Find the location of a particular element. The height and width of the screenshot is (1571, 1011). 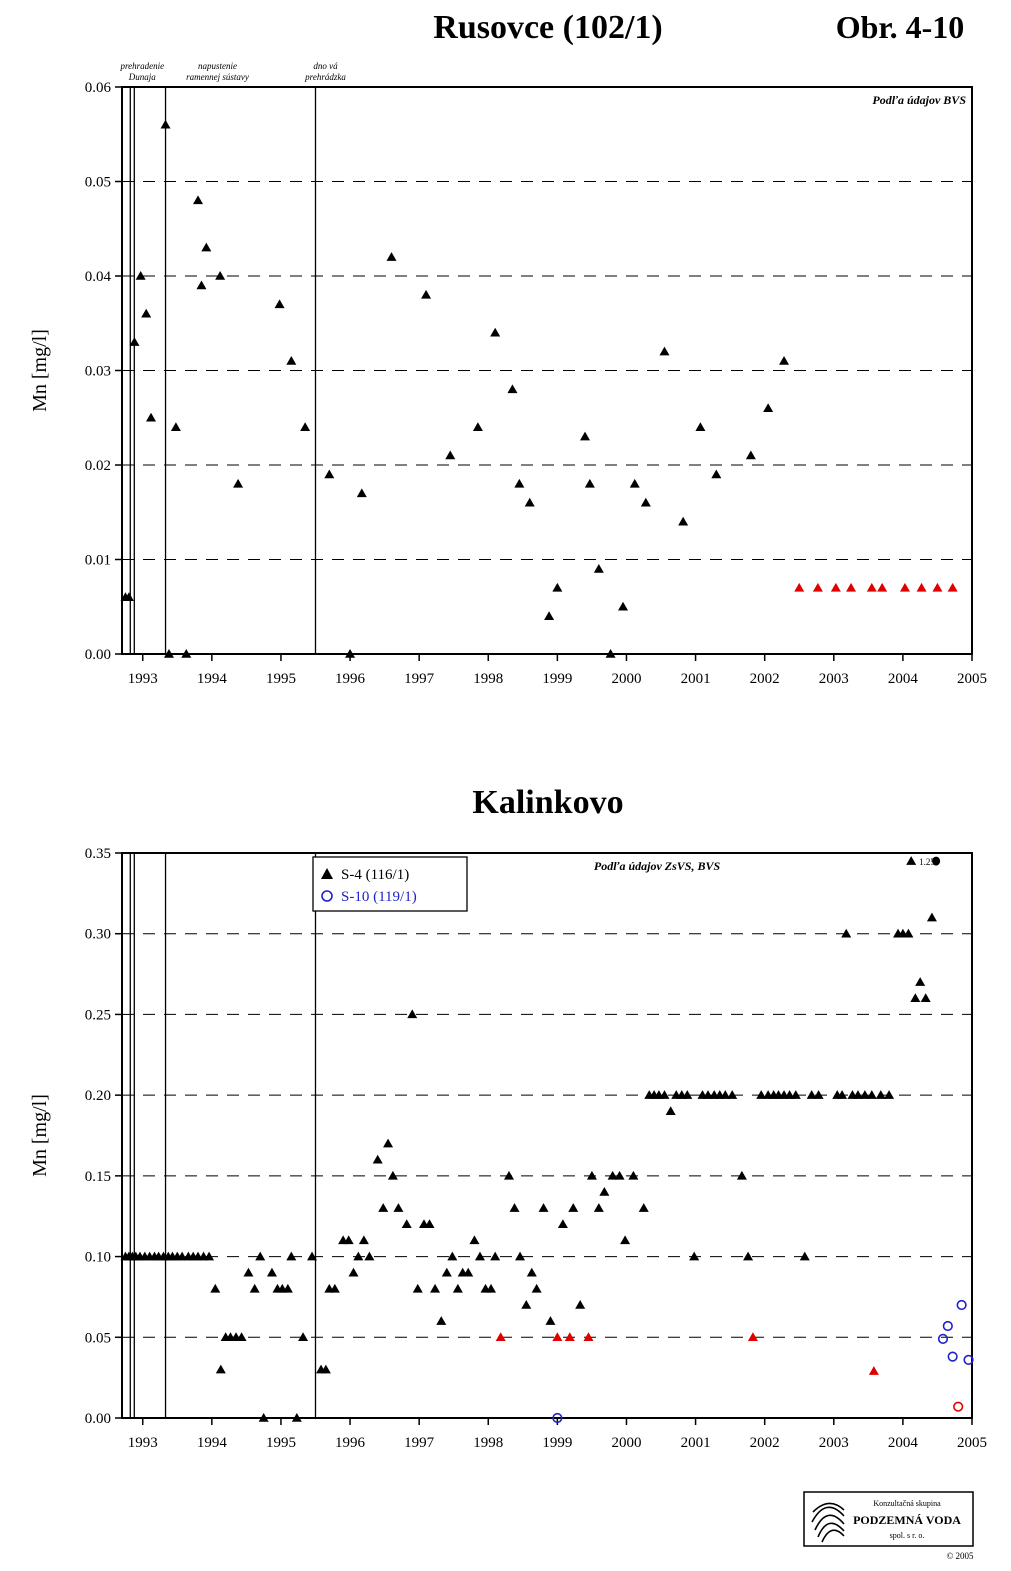

y-tick-label: 0.03 is located at coordinates (98, 372).